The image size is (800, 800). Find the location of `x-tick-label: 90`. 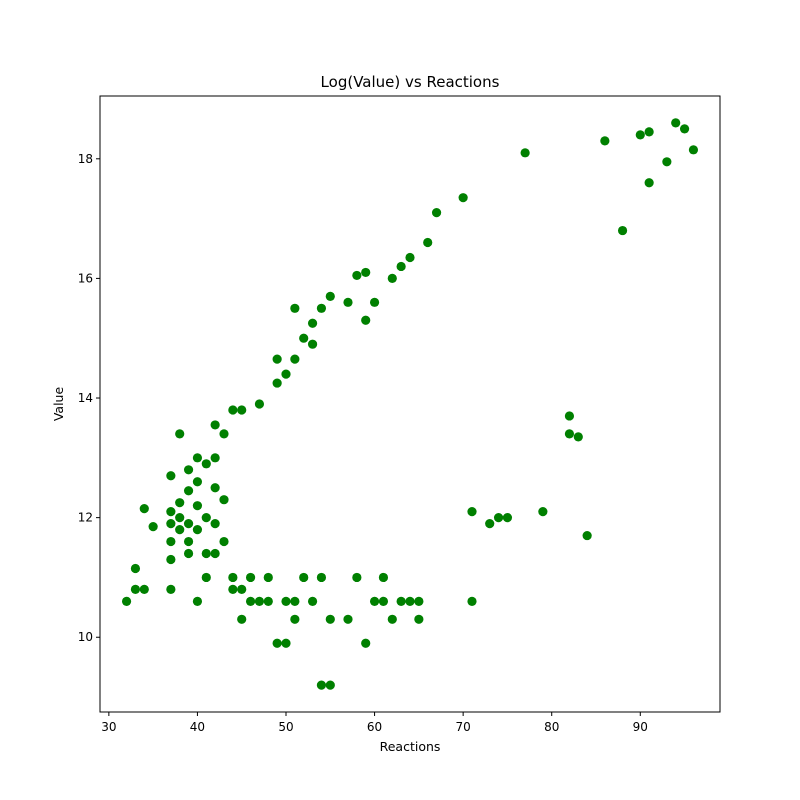

x-tick-label: 90 is located at coordinates (640, 727).